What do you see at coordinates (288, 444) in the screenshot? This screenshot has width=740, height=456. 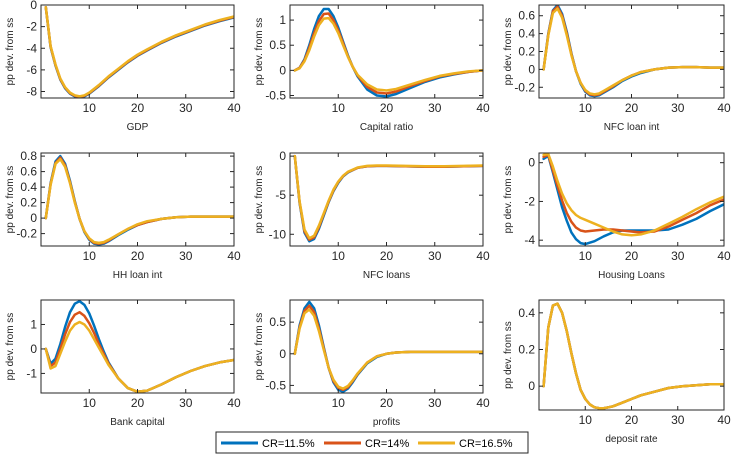 I see `legend-label-cr115: CR=11.5%` at bounding box center [288, 444].